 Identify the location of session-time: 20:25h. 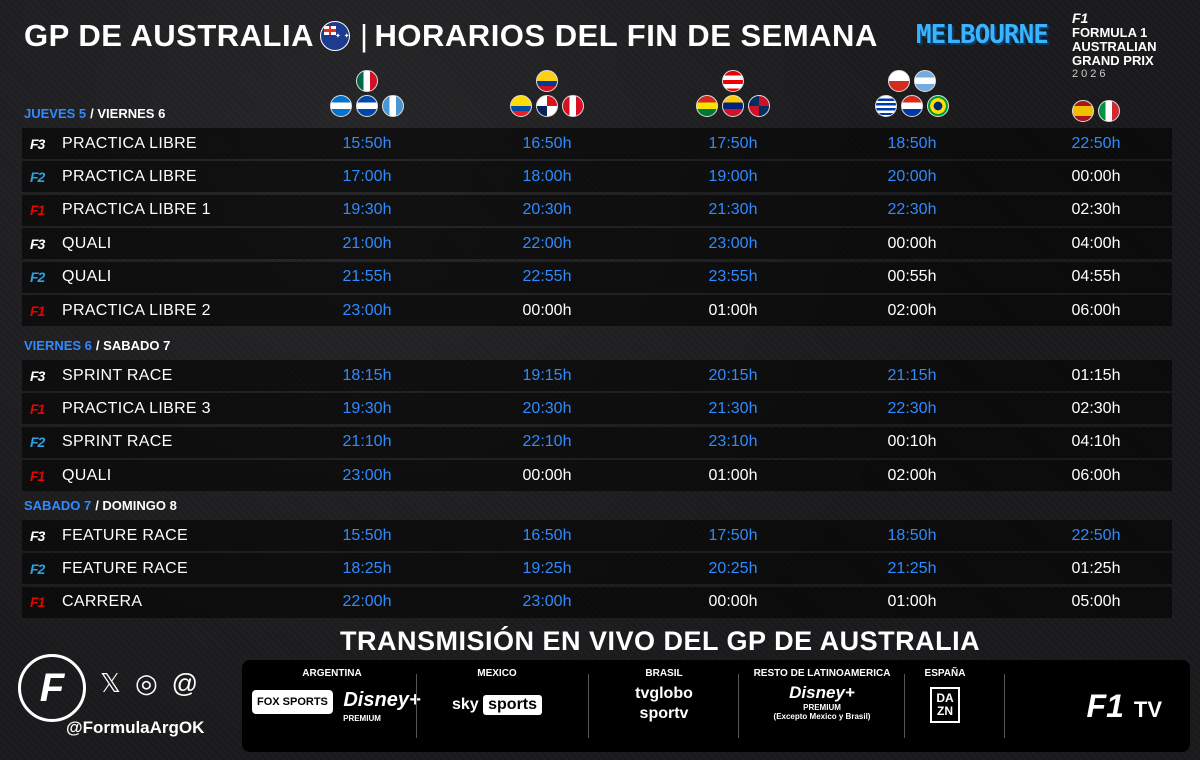
(733, 568).